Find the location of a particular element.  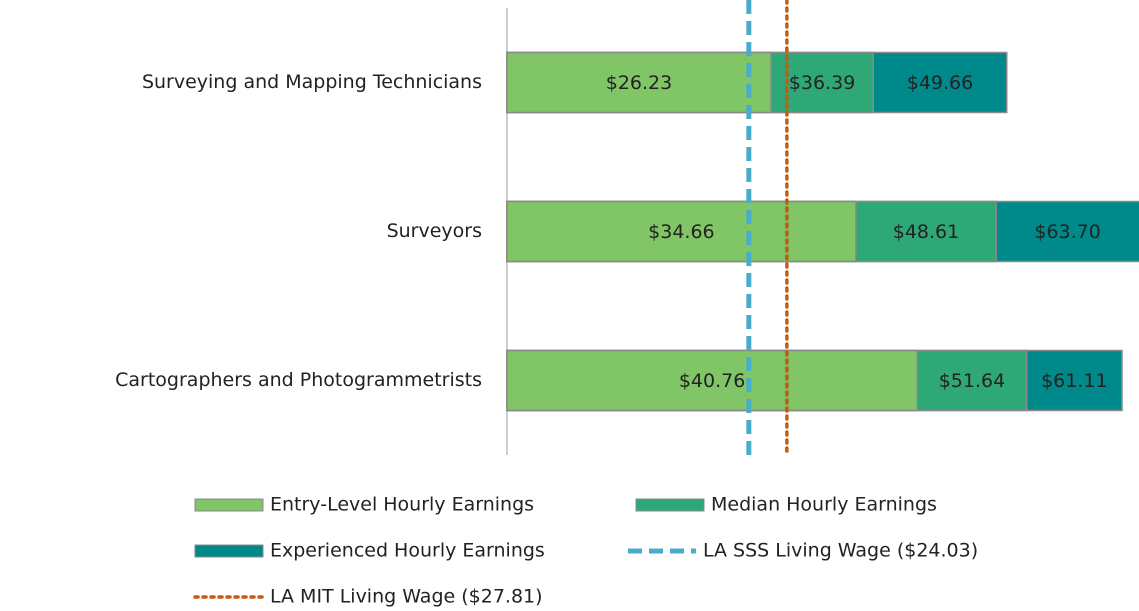

value-label: $34.66 is located at coordinates (681, 232).